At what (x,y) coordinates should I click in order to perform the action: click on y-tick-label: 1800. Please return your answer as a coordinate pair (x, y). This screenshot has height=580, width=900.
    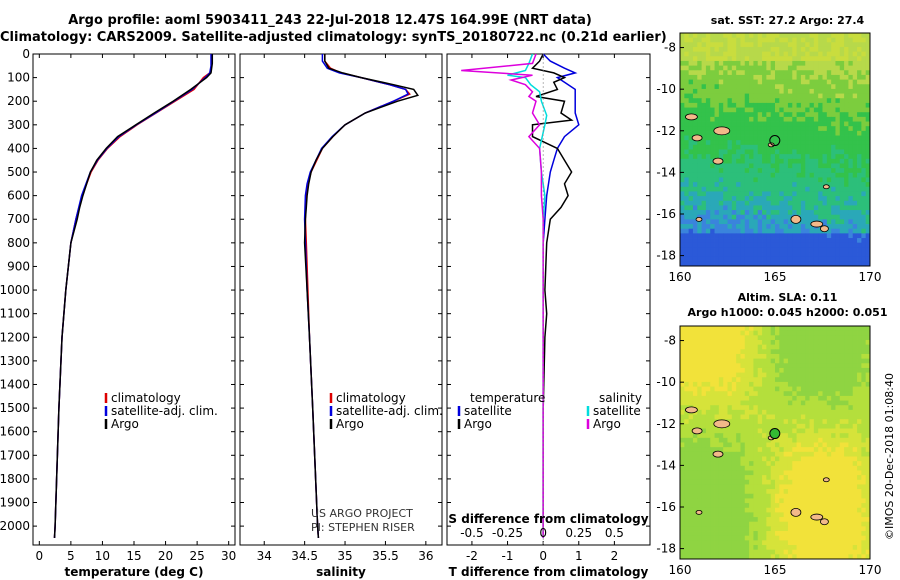
    Looking at the image, I should click on (15, 479).